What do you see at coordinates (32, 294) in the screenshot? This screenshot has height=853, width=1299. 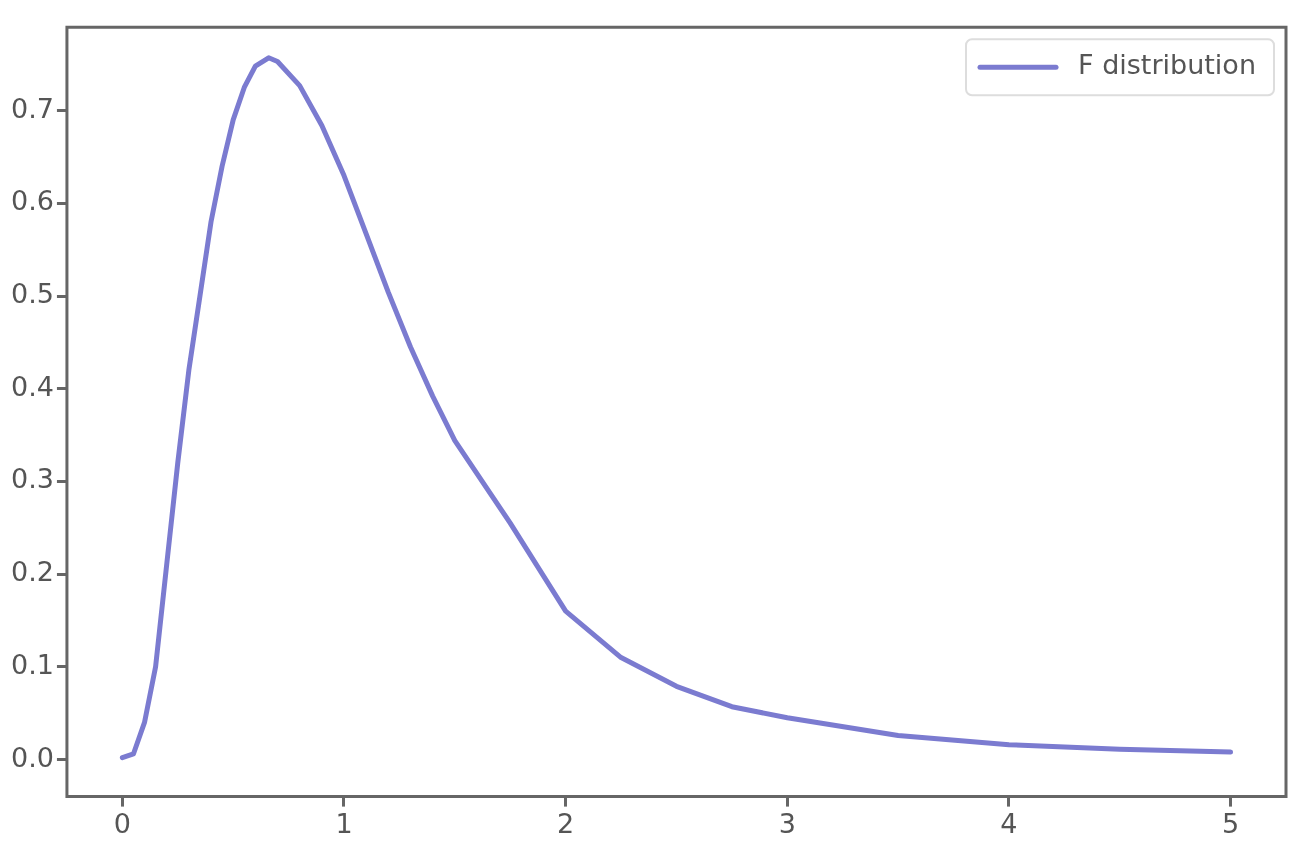 I see `y-tick-label: 0.5` at bounding box center [32, 294].